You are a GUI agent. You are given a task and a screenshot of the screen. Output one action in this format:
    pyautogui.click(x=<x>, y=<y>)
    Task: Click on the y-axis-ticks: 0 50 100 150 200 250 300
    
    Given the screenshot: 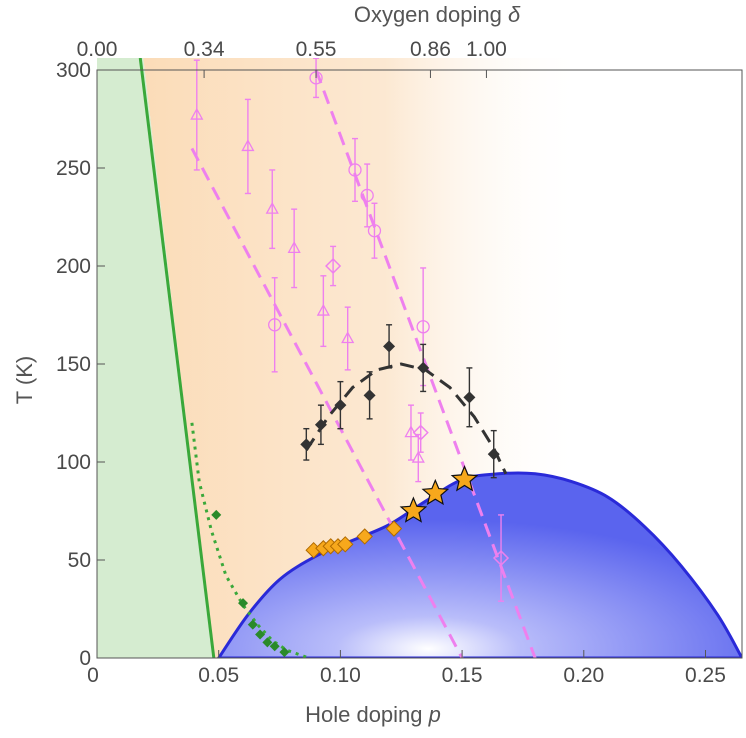 What is the action you would take?
    pyautogui.click(x=80, y=364)
    